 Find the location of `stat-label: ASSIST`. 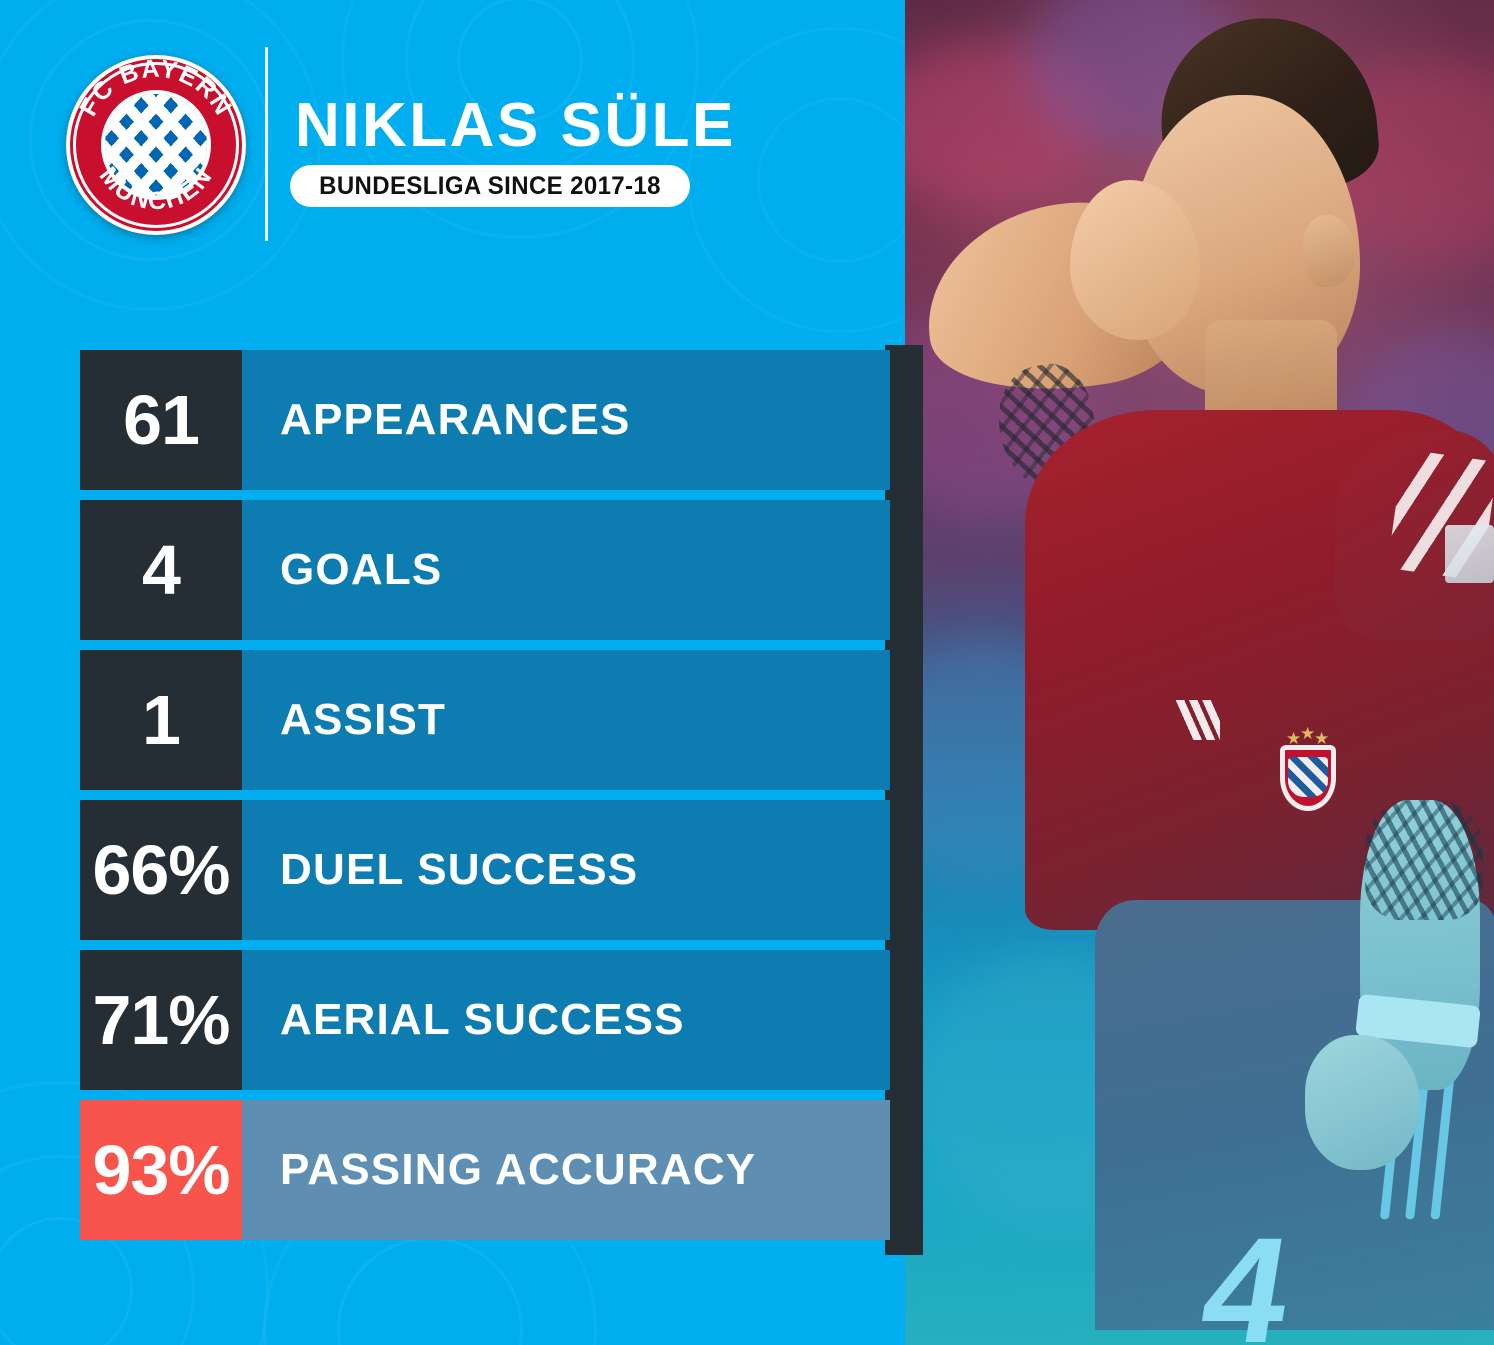

stat-label: ASSIST is located at coordinates (363, 719).